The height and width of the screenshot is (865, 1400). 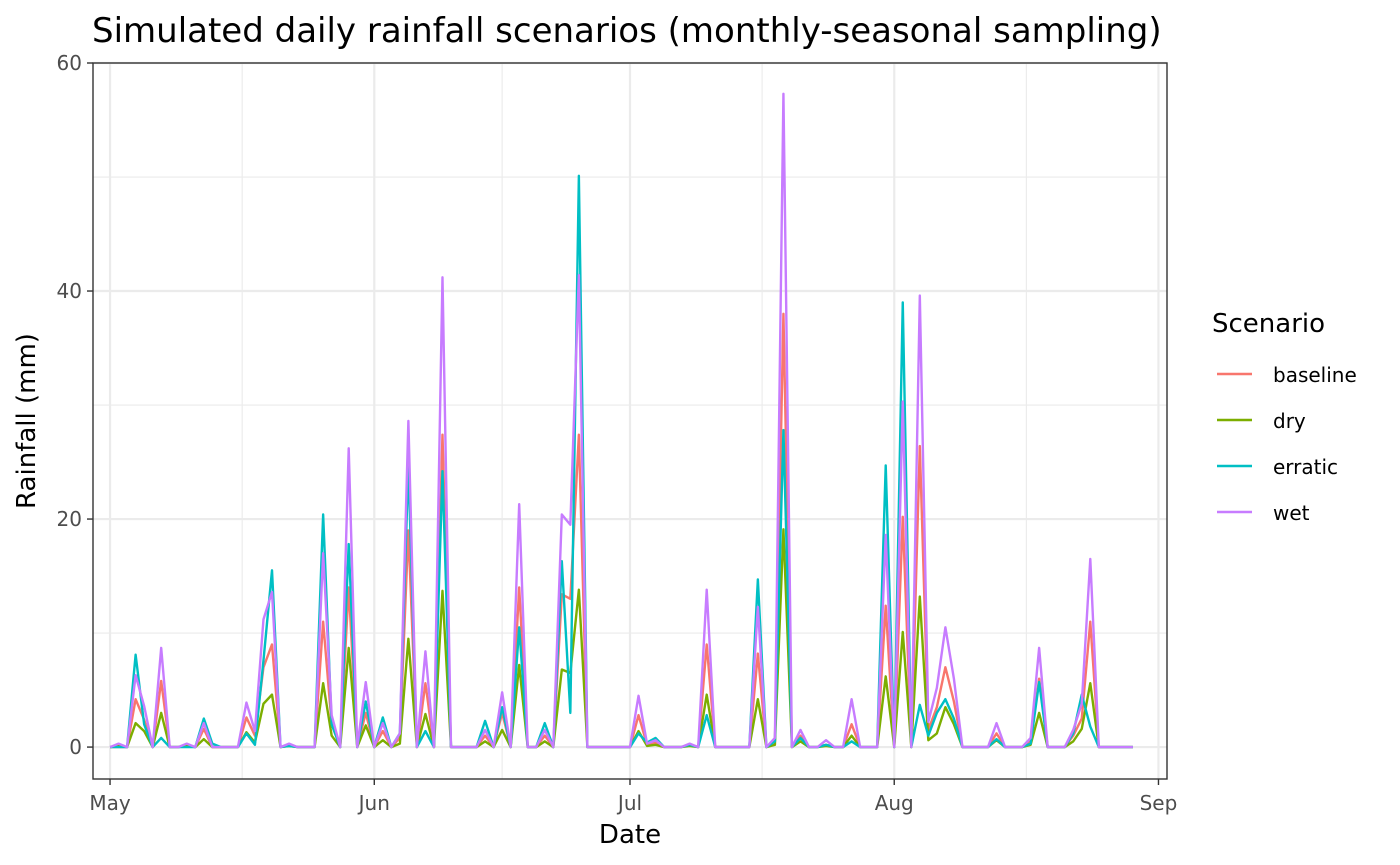 I want to click on legend: Scenario baseline dry erratic wet, so click(x=1284, y=417).